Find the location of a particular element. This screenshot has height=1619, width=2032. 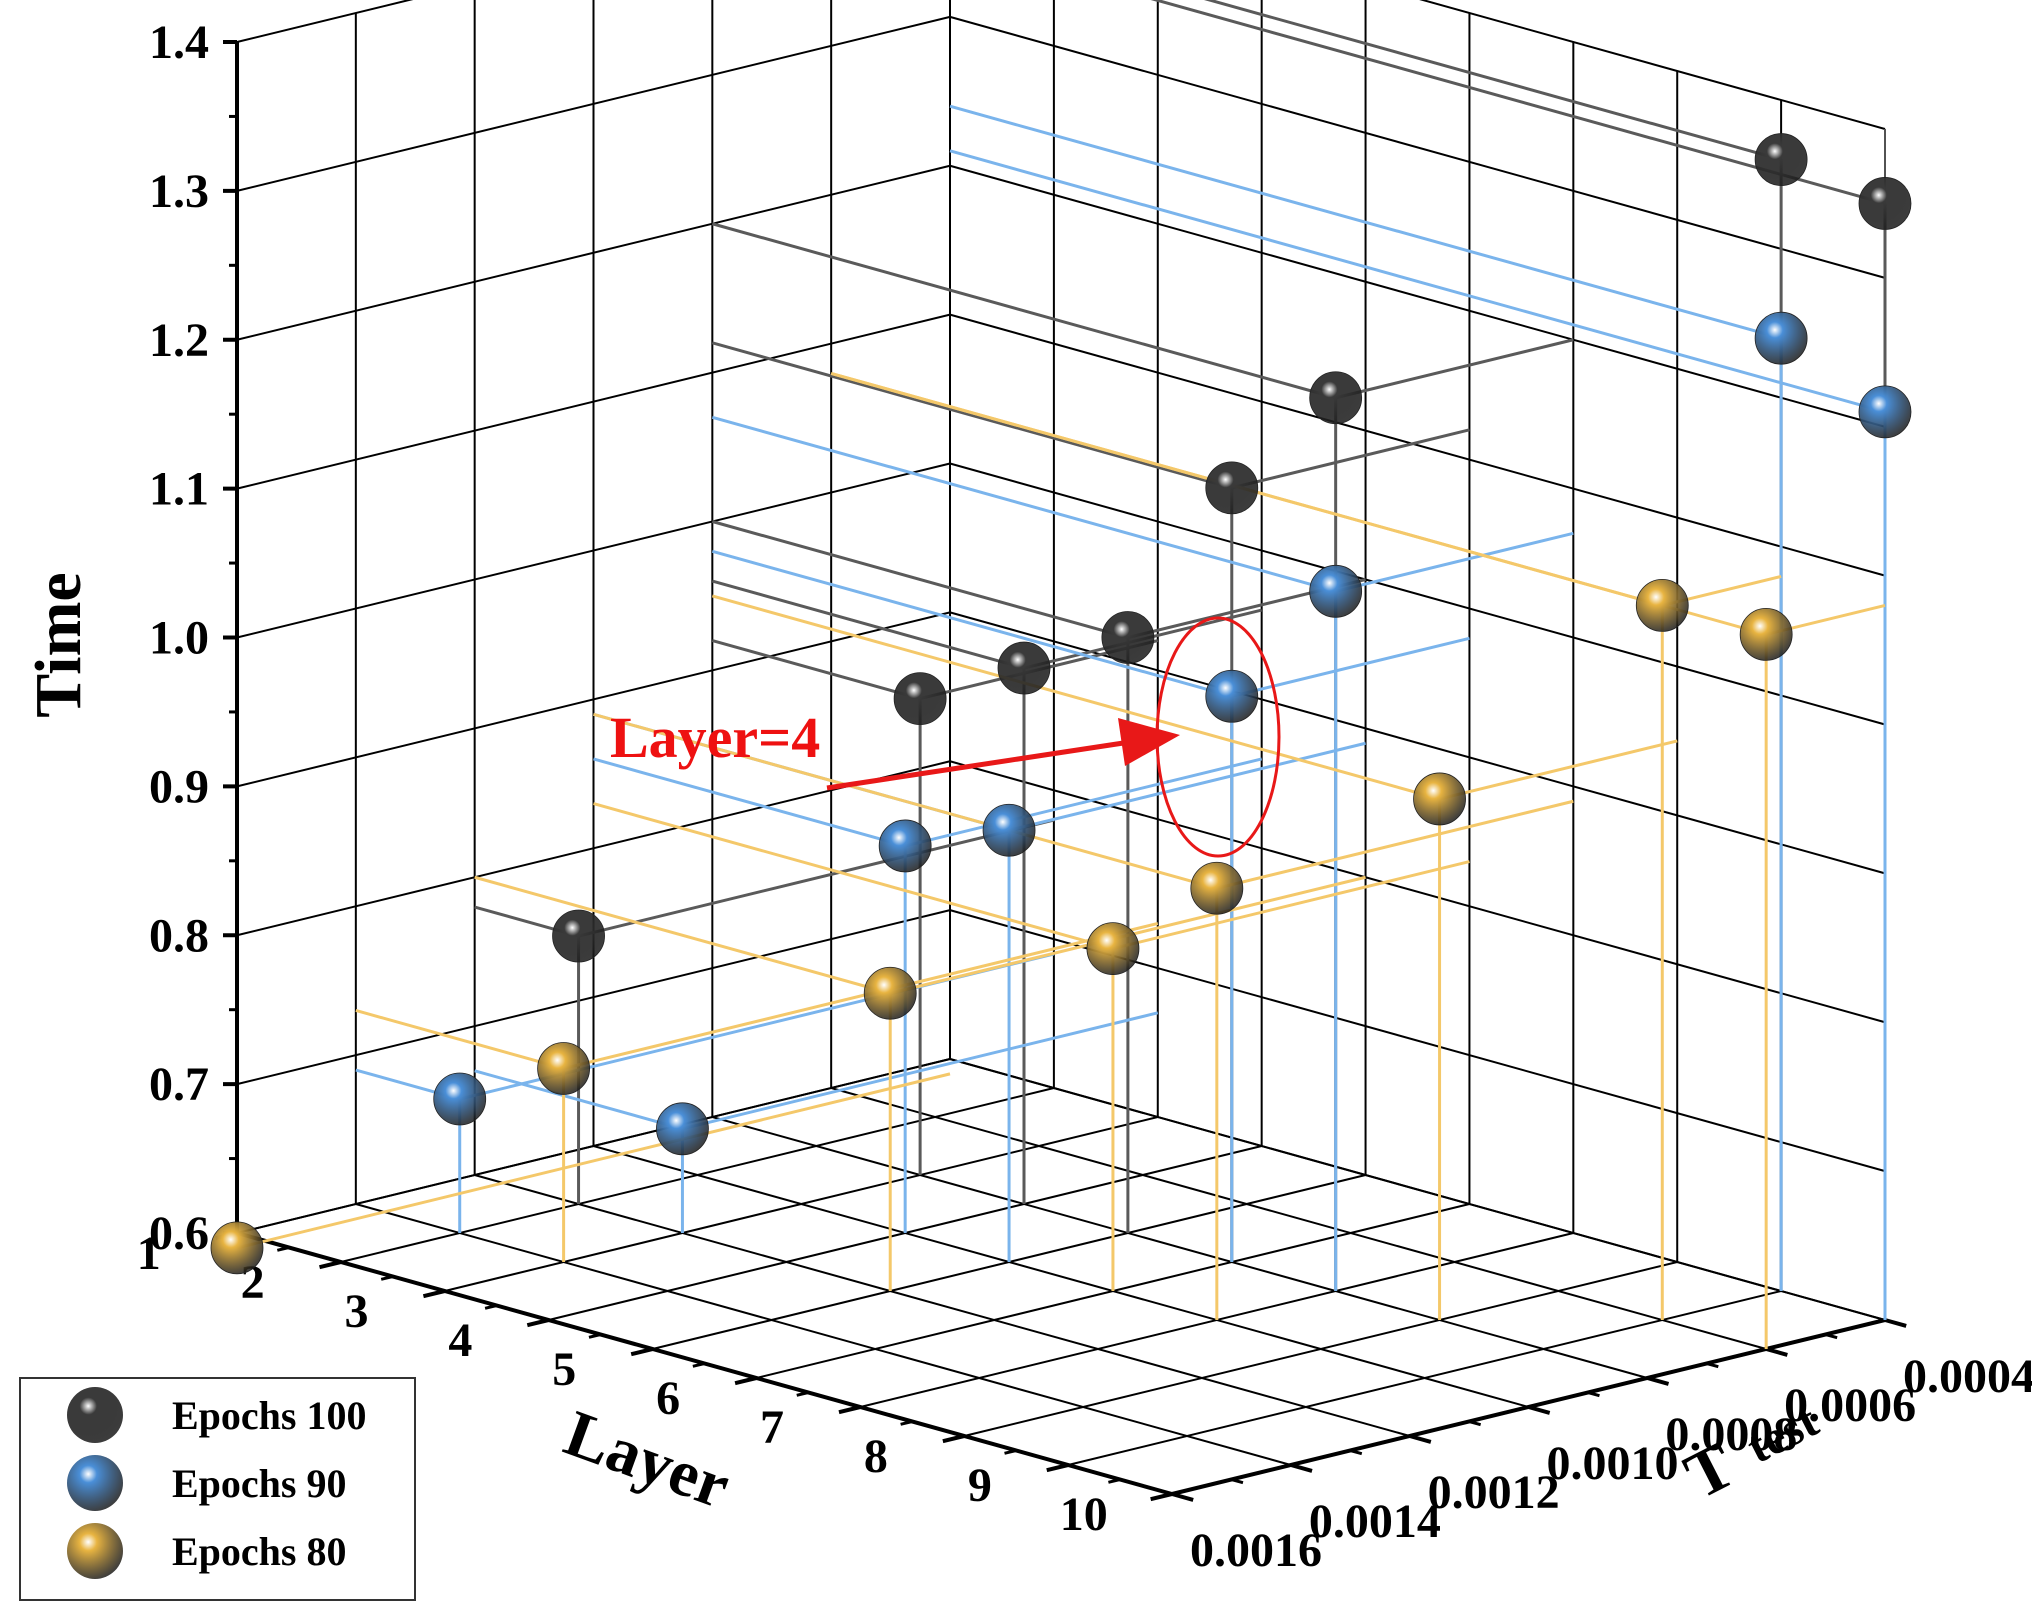

annotation: Layer=4 is located at coordinates (945, 737).